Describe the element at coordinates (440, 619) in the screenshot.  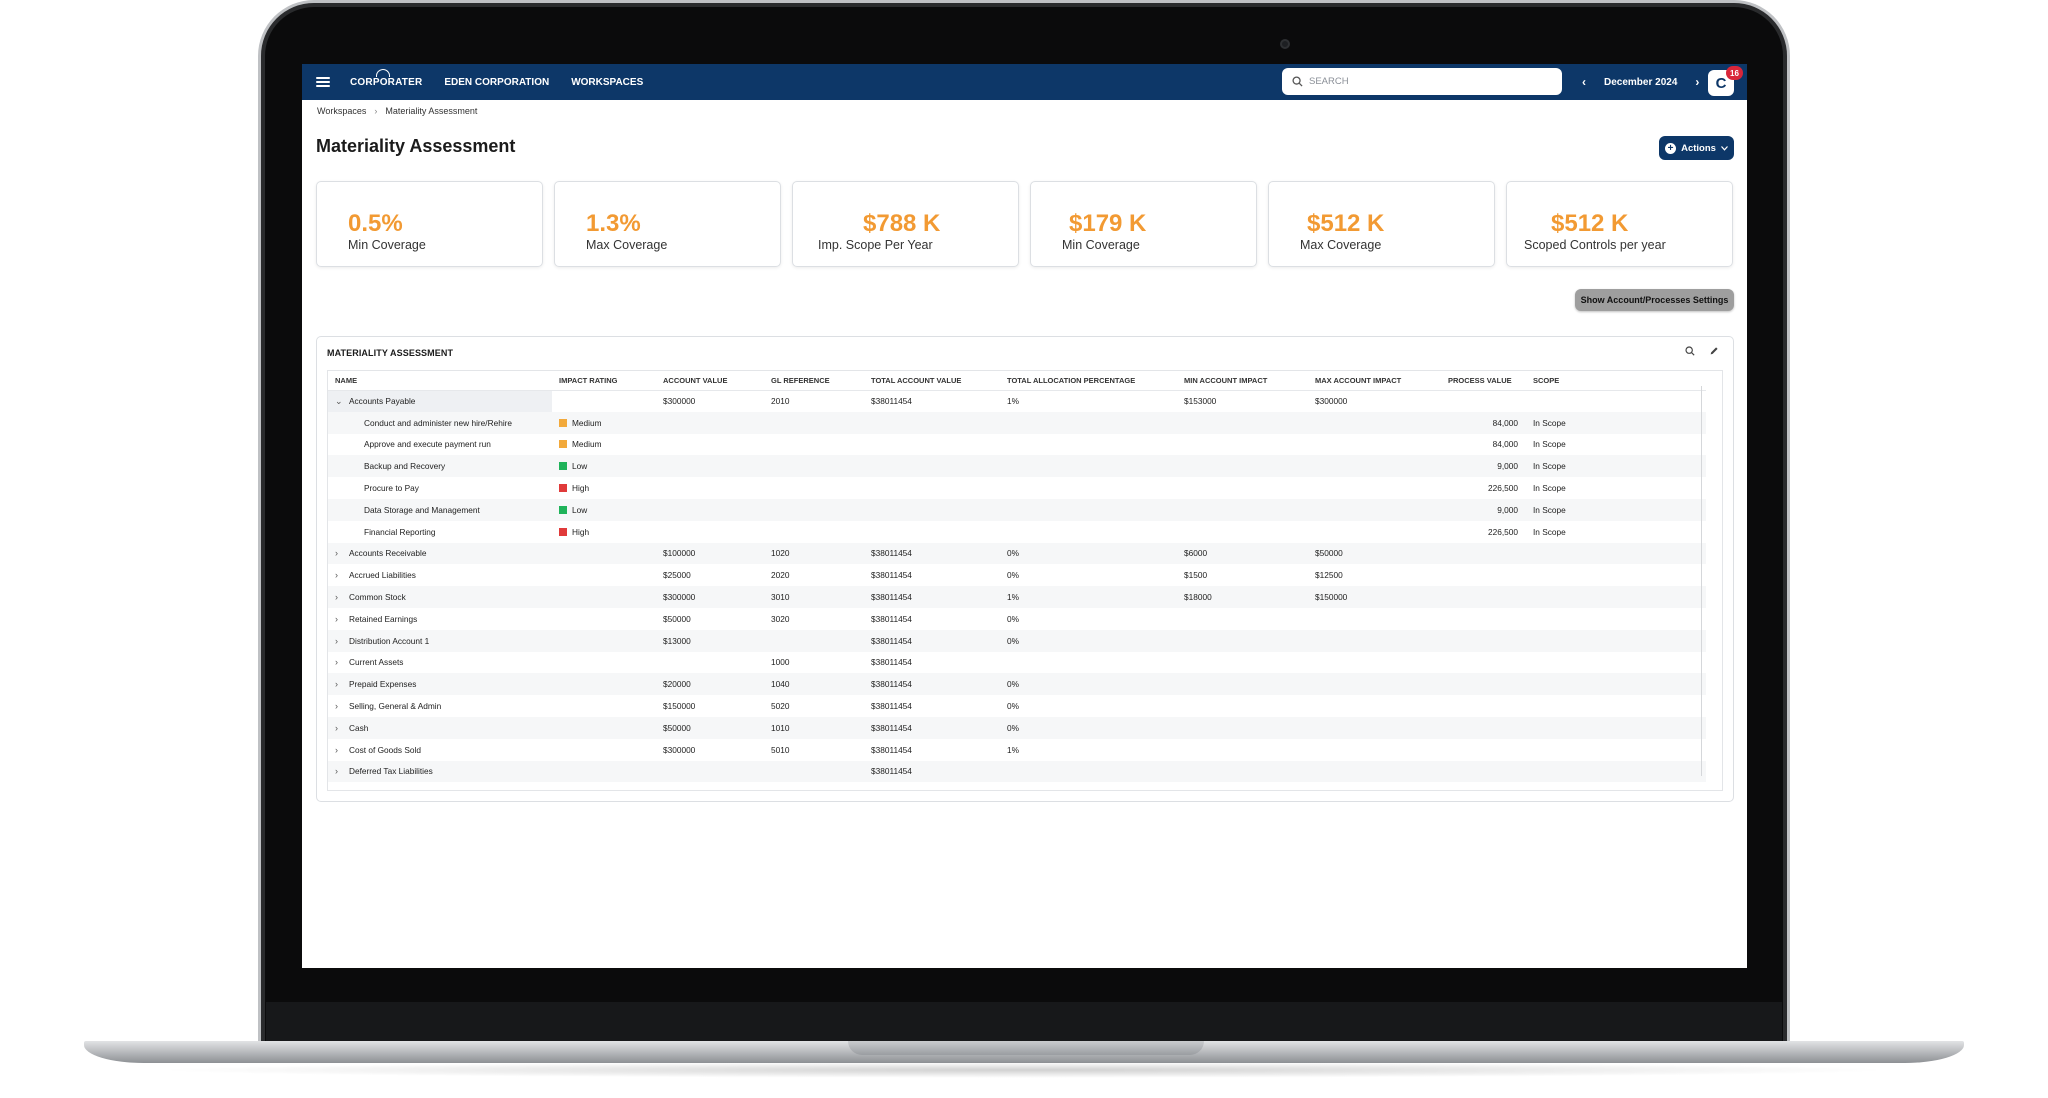
I see `cell-name: › Retained Earnings` at that location.